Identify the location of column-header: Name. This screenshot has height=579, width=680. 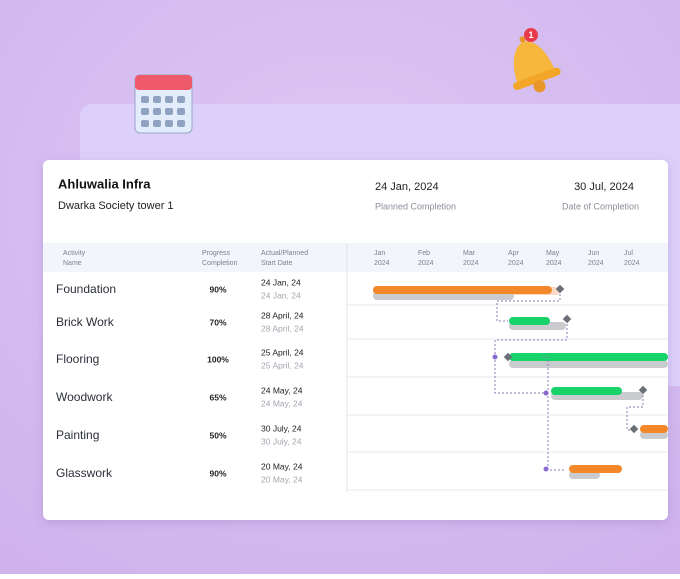
(72, 263).